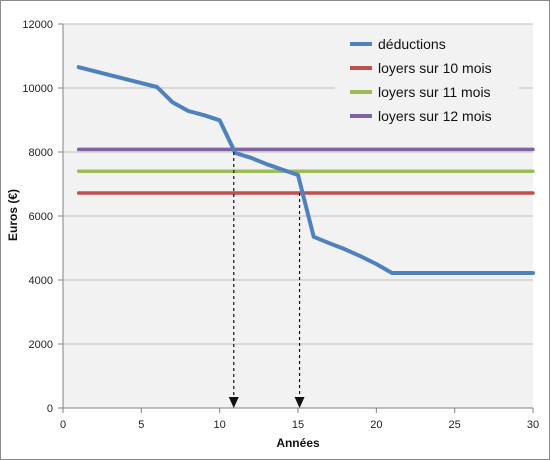 Image resolution: width=550 pixels, height=460 pixels. I want to click on y-axis-ticks: 0 2000 4000 6000 8000 10000 12000, so click(42, 217).